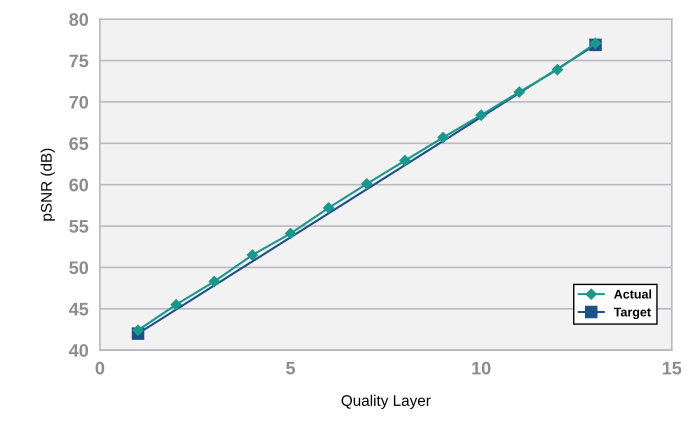 The width and height of the screenshot is (689, 427). Describe the element at coordinates (78, 143) in the screenshot. I see `y-tick-label: 65` at that location.